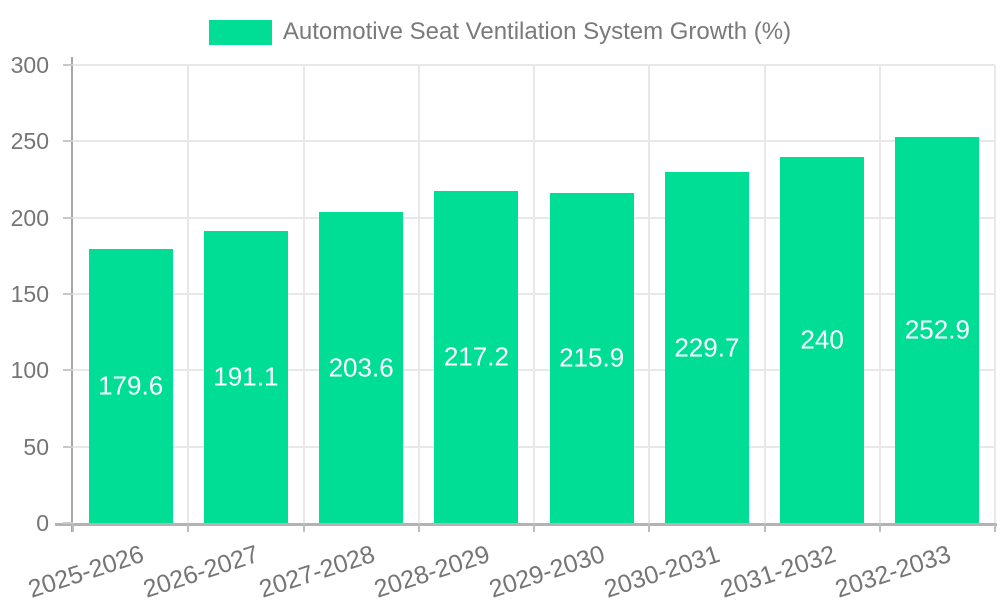 This screenshot has width=1000, height=600. I want to click on bar-value-label: 217.2, so click(476, 356).